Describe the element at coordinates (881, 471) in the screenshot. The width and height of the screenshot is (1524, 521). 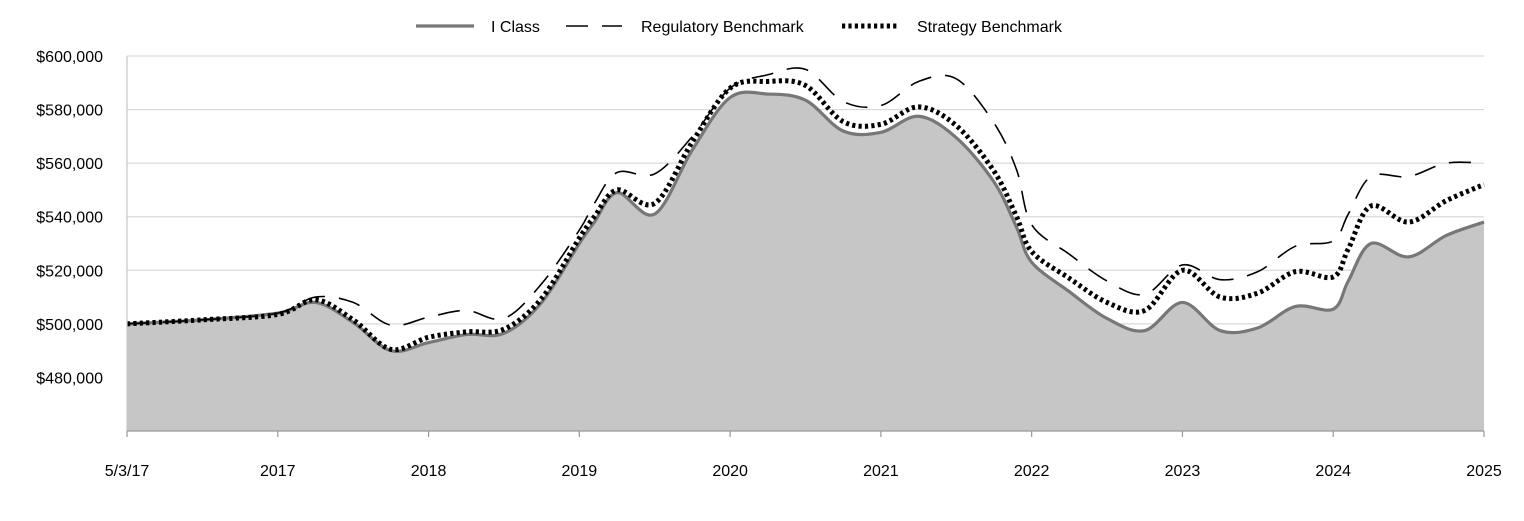
I see `x-tick-label: 2021` at that location.